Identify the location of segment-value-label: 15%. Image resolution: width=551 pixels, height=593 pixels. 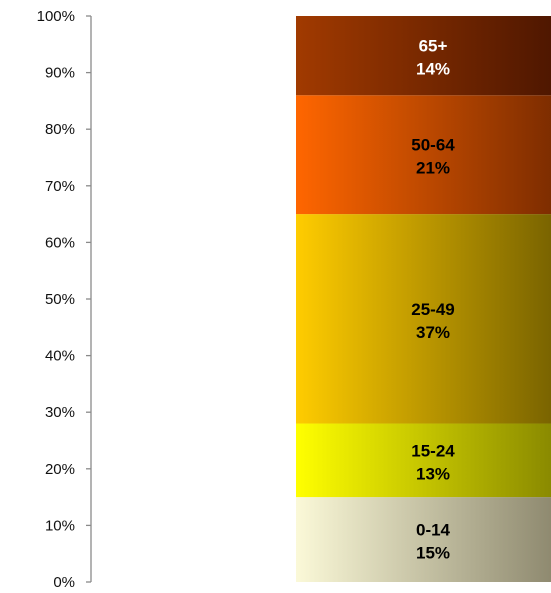
(433, 553).